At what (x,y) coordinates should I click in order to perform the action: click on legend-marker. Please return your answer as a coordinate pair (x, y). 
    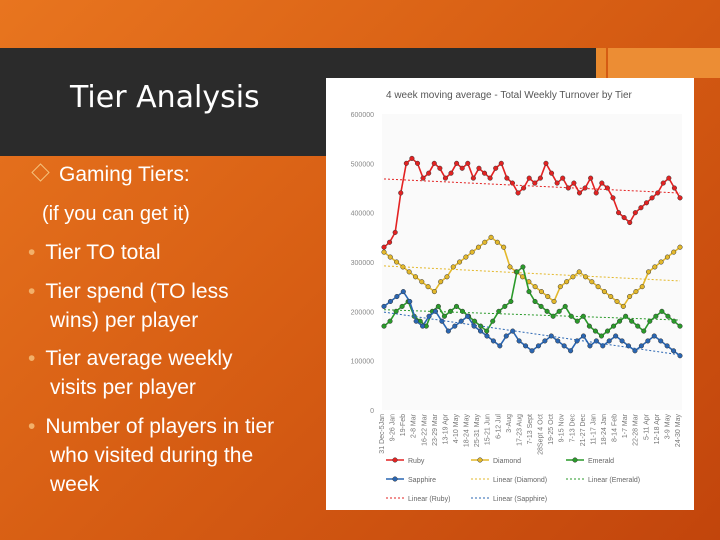
    Looking at the image, I should click on (575, 460).